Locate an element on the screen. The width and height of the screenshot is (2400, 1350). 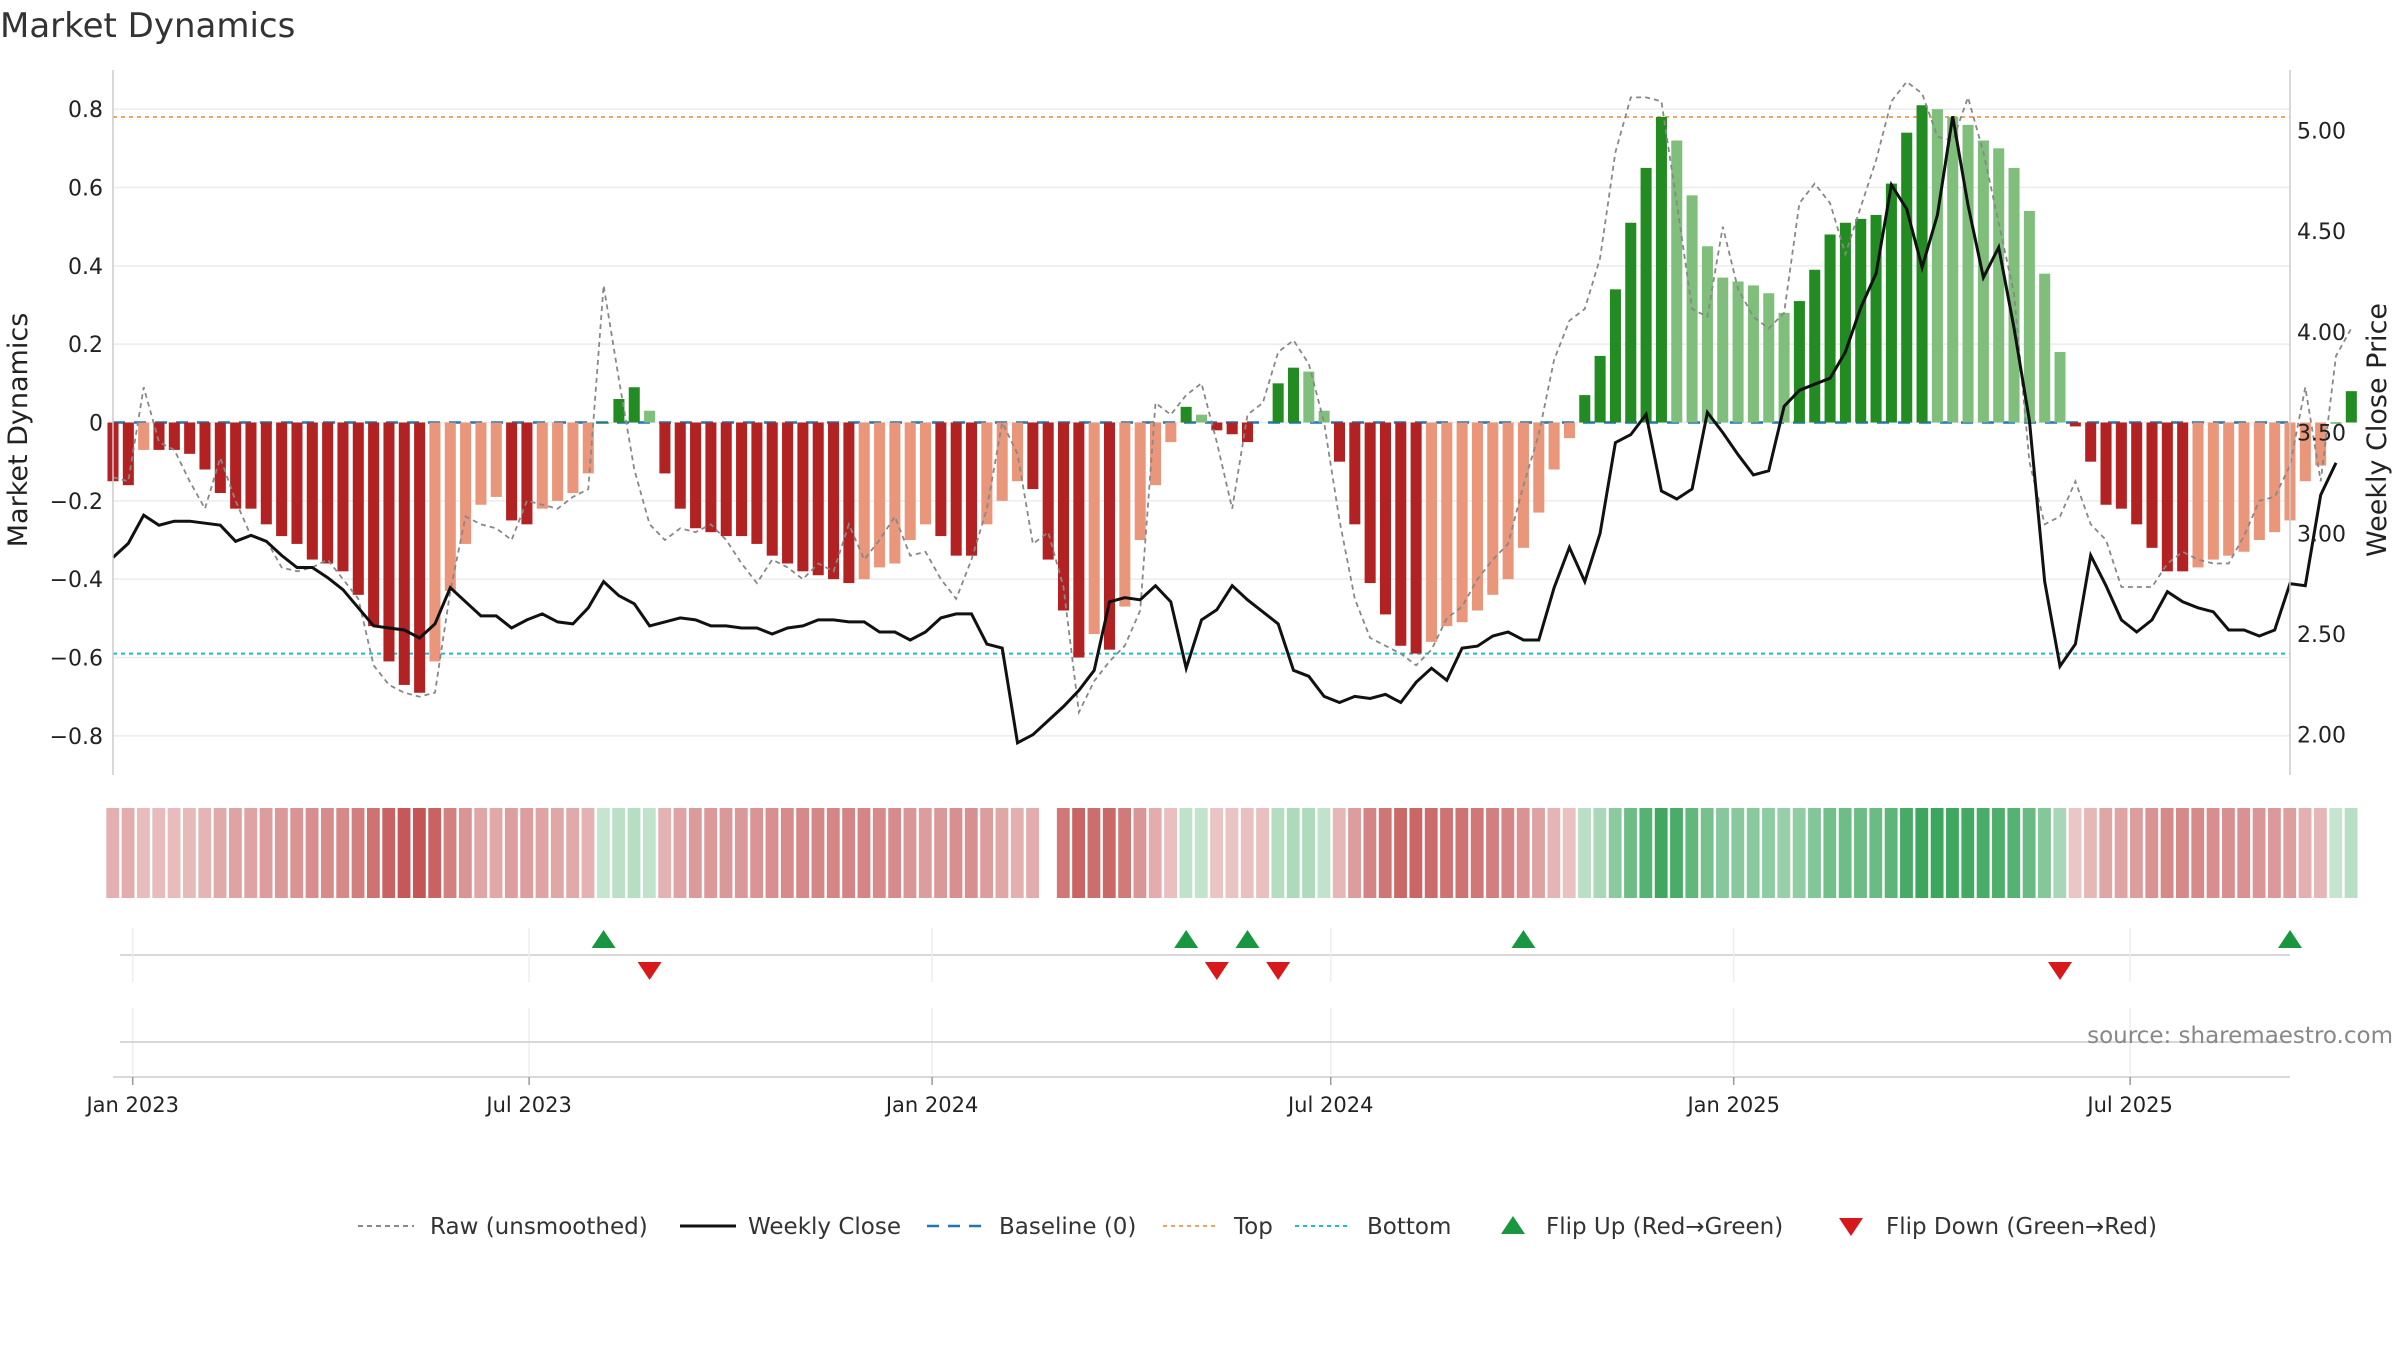
x-tick-label: Jan 2024 is located at coordinates (931, 1105).